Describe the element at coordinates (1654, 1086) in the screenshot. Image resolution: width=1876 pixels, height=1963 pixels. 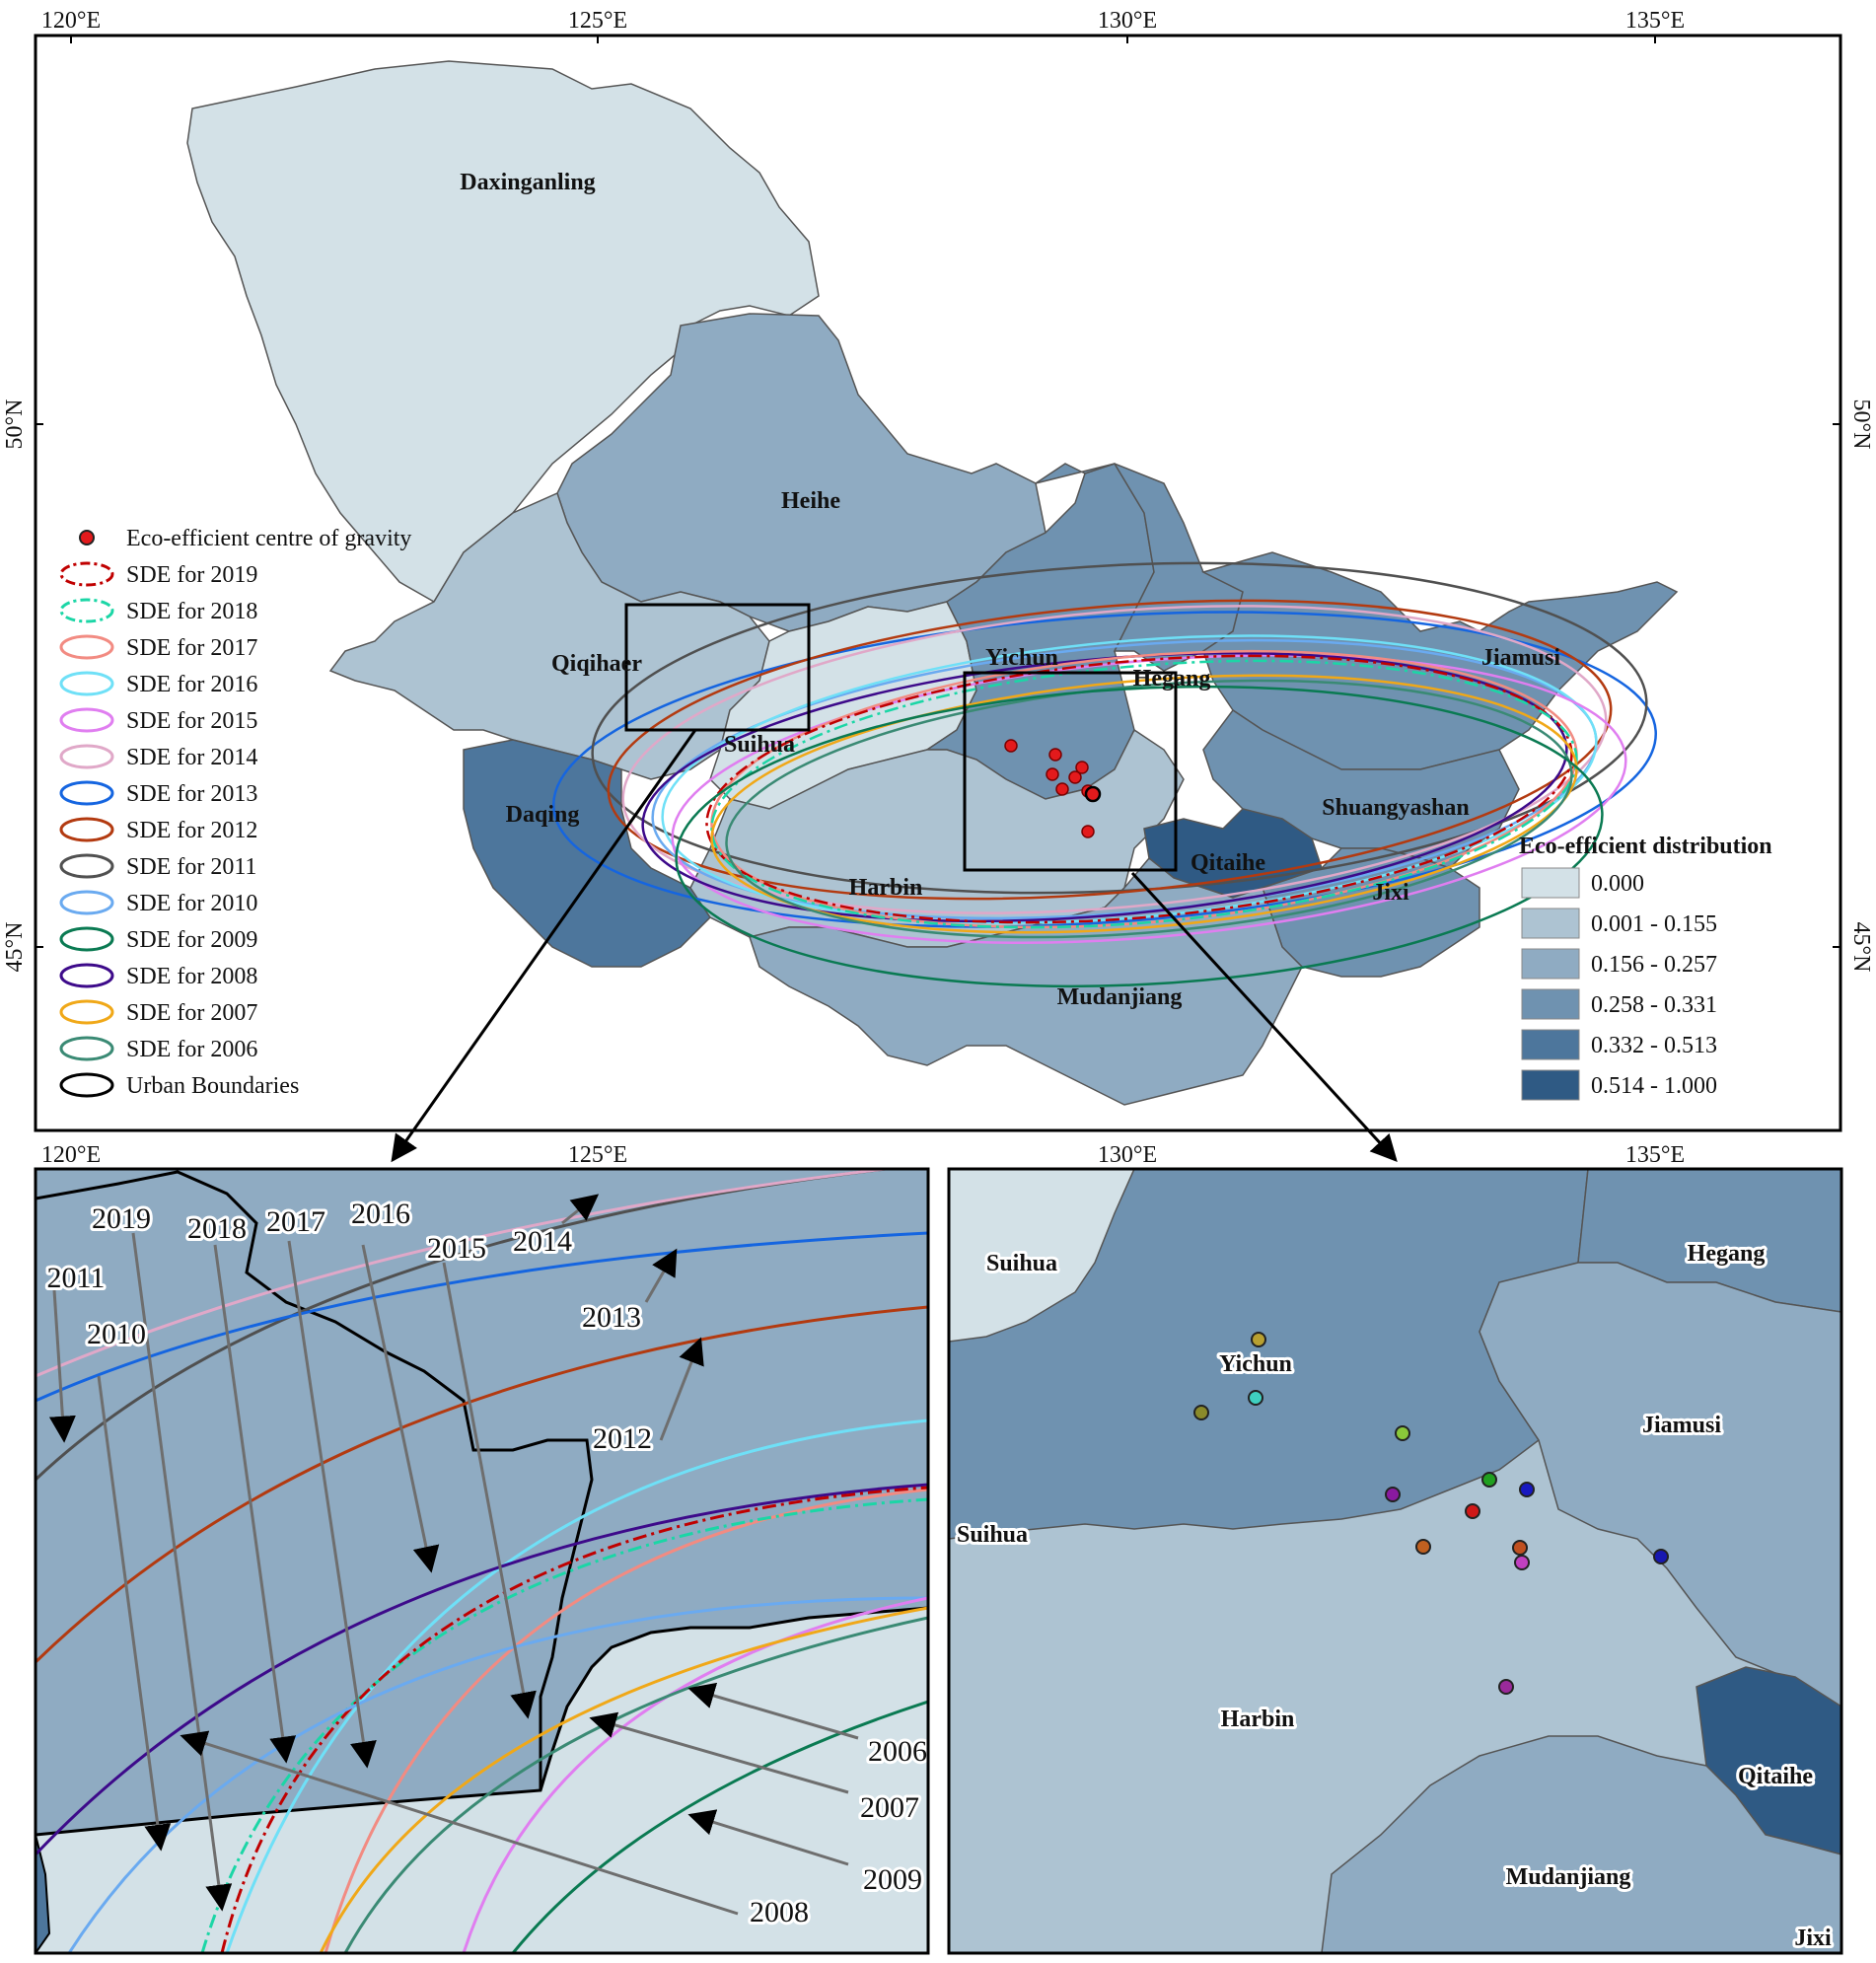
I see `legend-class-label: 0.514 - 1.000` at that location.